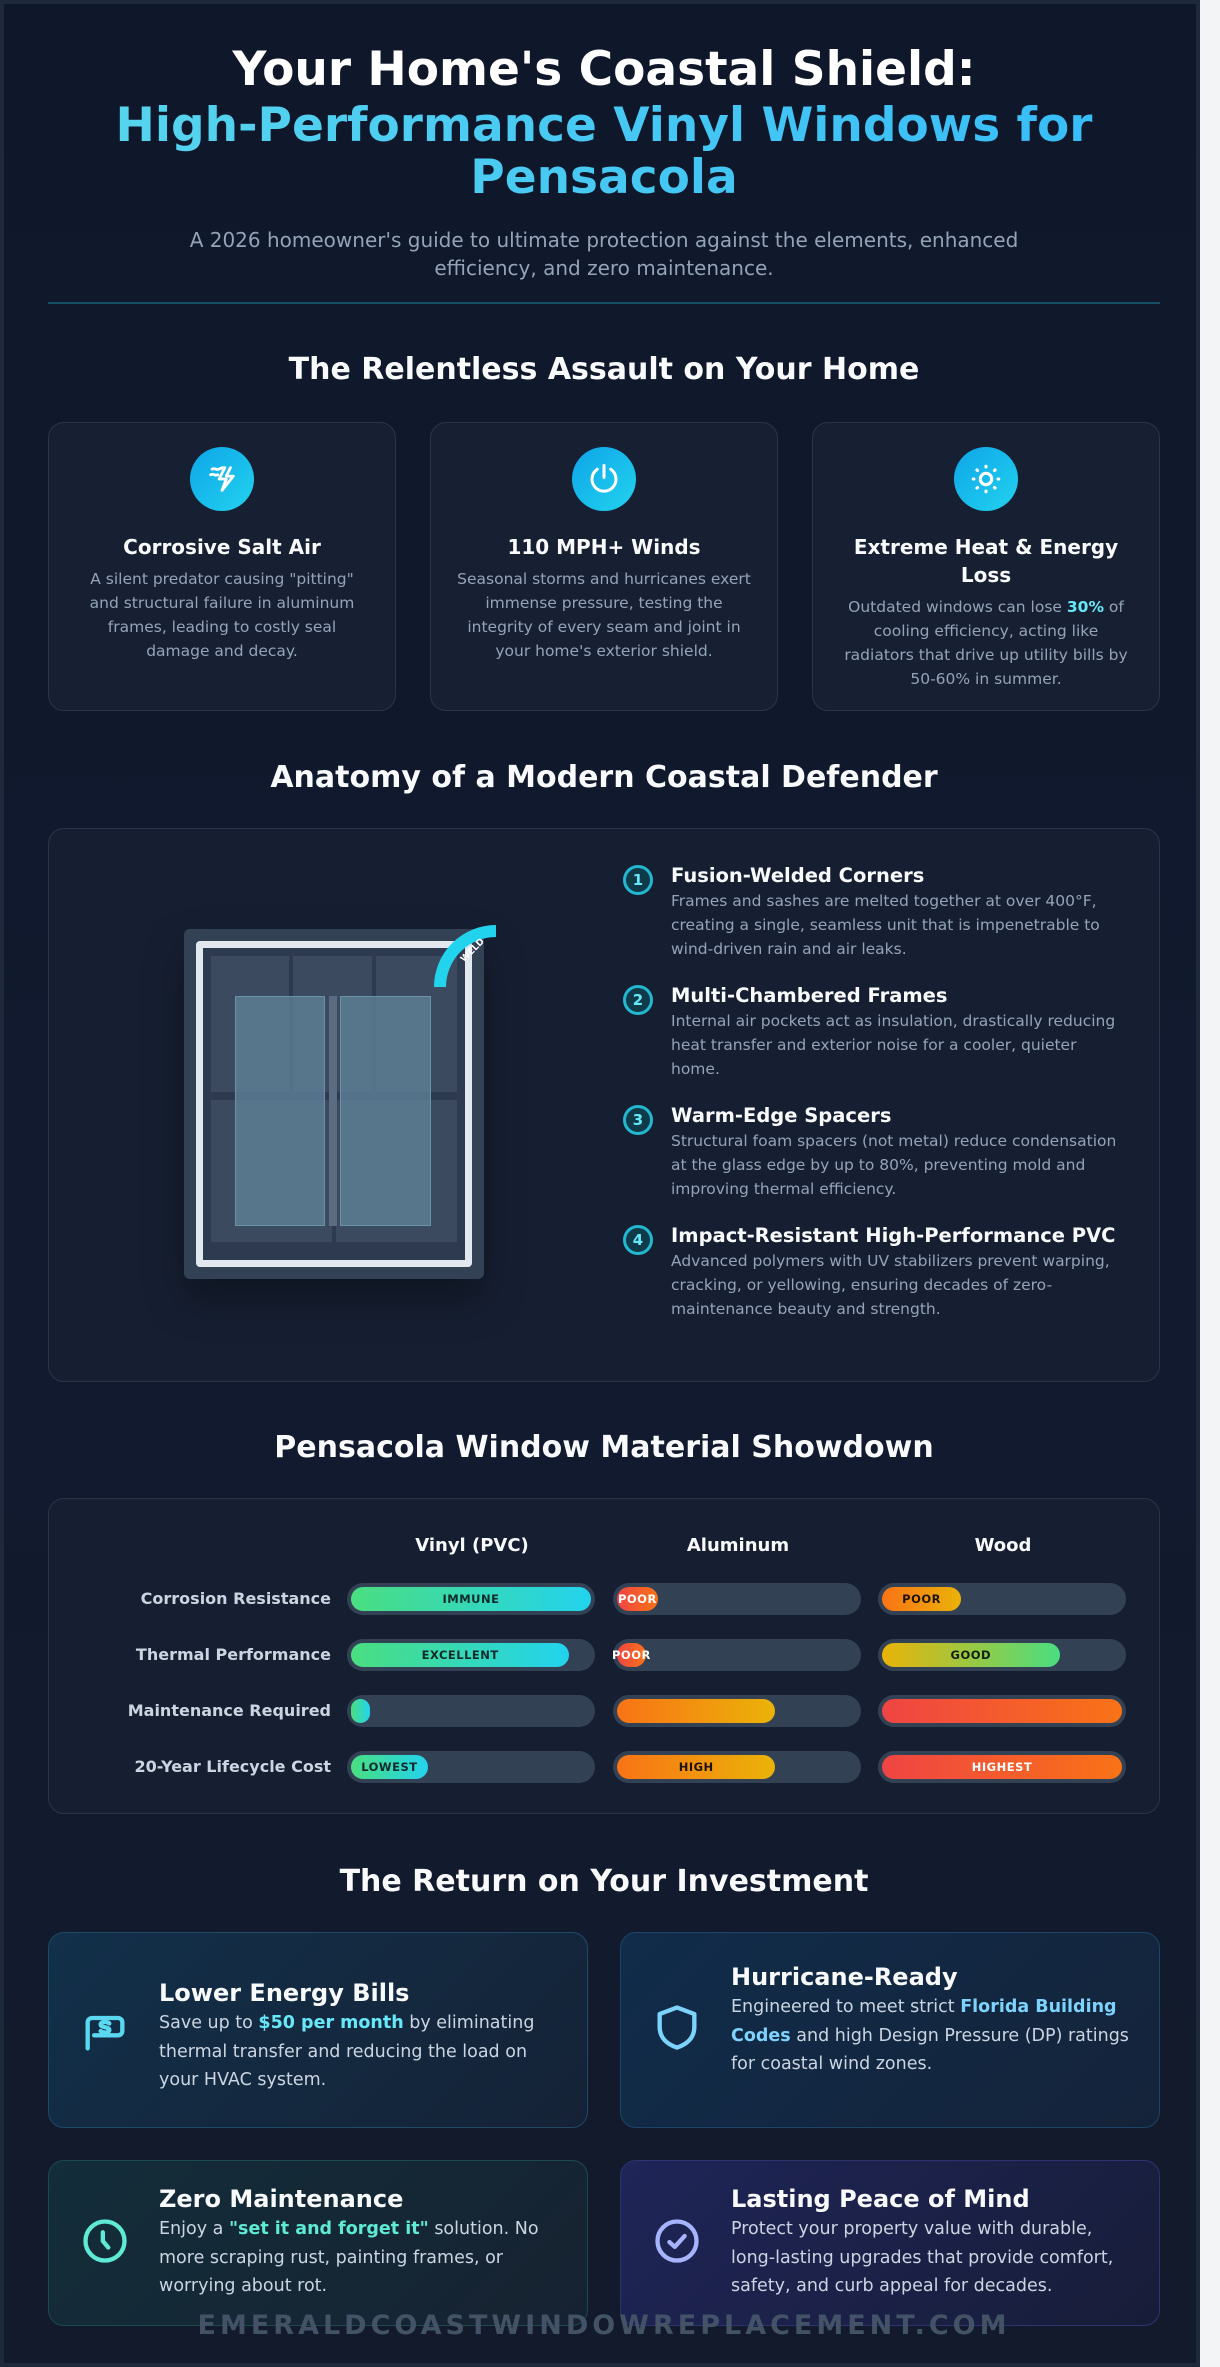 The height and width of the screenshot is (2367, 1220). I want to click on page-title: Your Home's Coastal Shield:, so click(604, 69).